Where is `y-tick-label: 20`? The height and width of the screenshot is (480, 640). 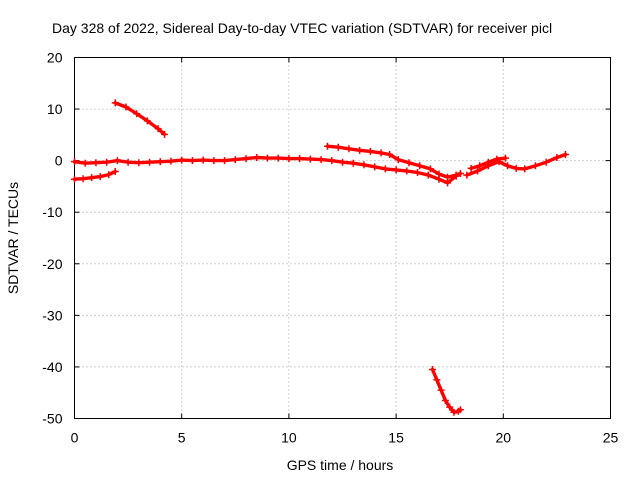
y-tick-label: 20 is located at coordinates (55, 58).